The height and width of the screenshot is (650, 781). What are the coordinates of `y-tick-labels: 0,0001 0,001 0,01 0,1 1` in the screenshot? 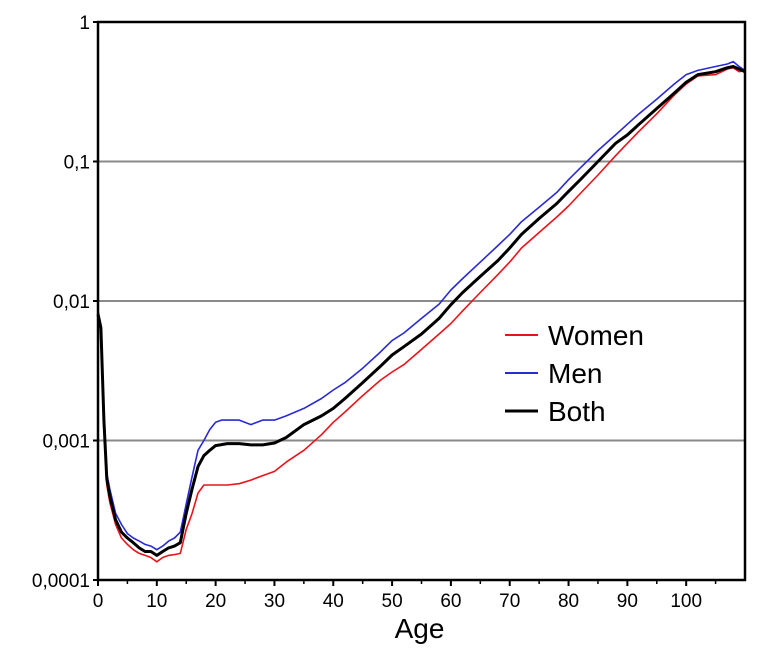 It's located at (61, 302).